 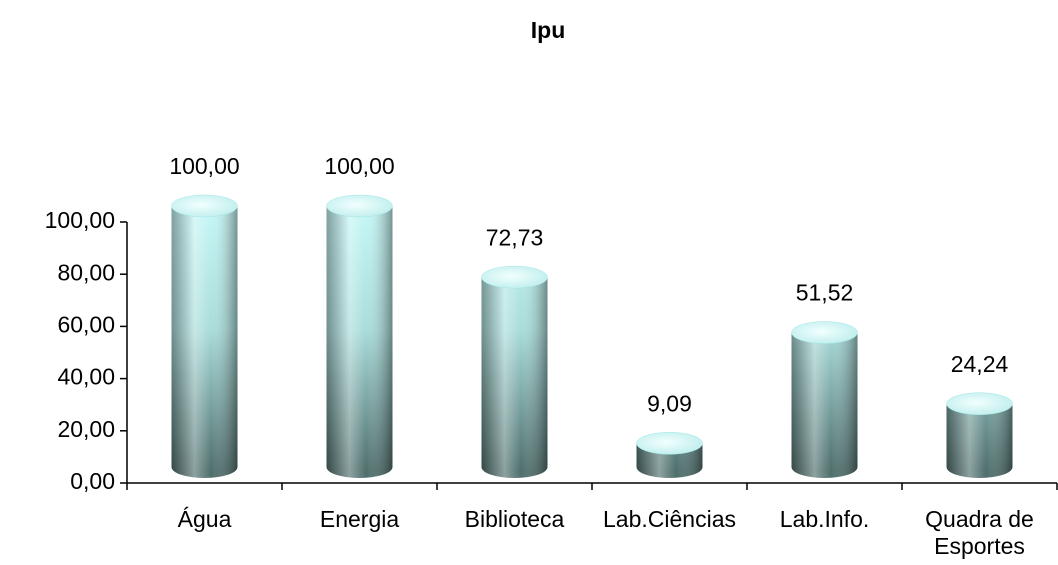 I want to click on x-tick-label: Lab.Ciências, so click(x=669, y=519).